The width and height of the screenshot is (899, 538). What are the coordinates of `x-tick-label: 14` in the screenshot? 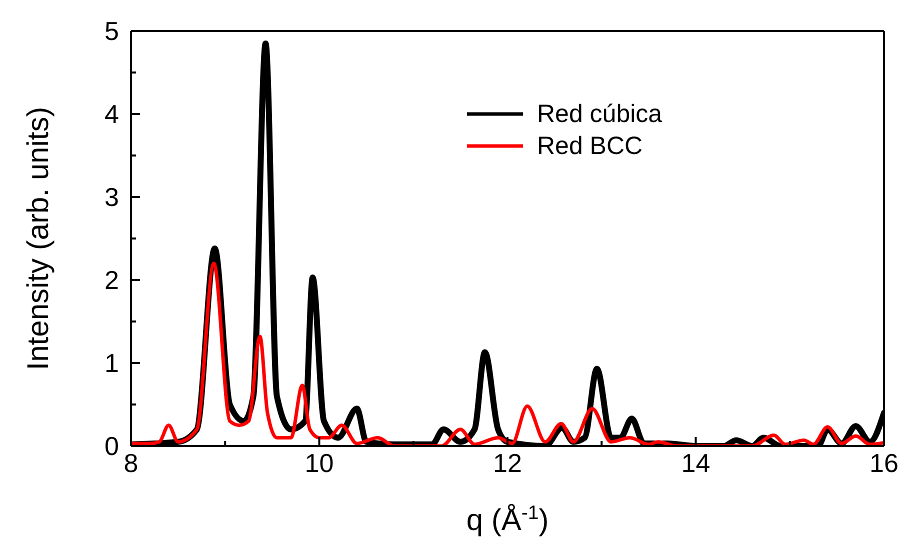 It's located at (695, 463).